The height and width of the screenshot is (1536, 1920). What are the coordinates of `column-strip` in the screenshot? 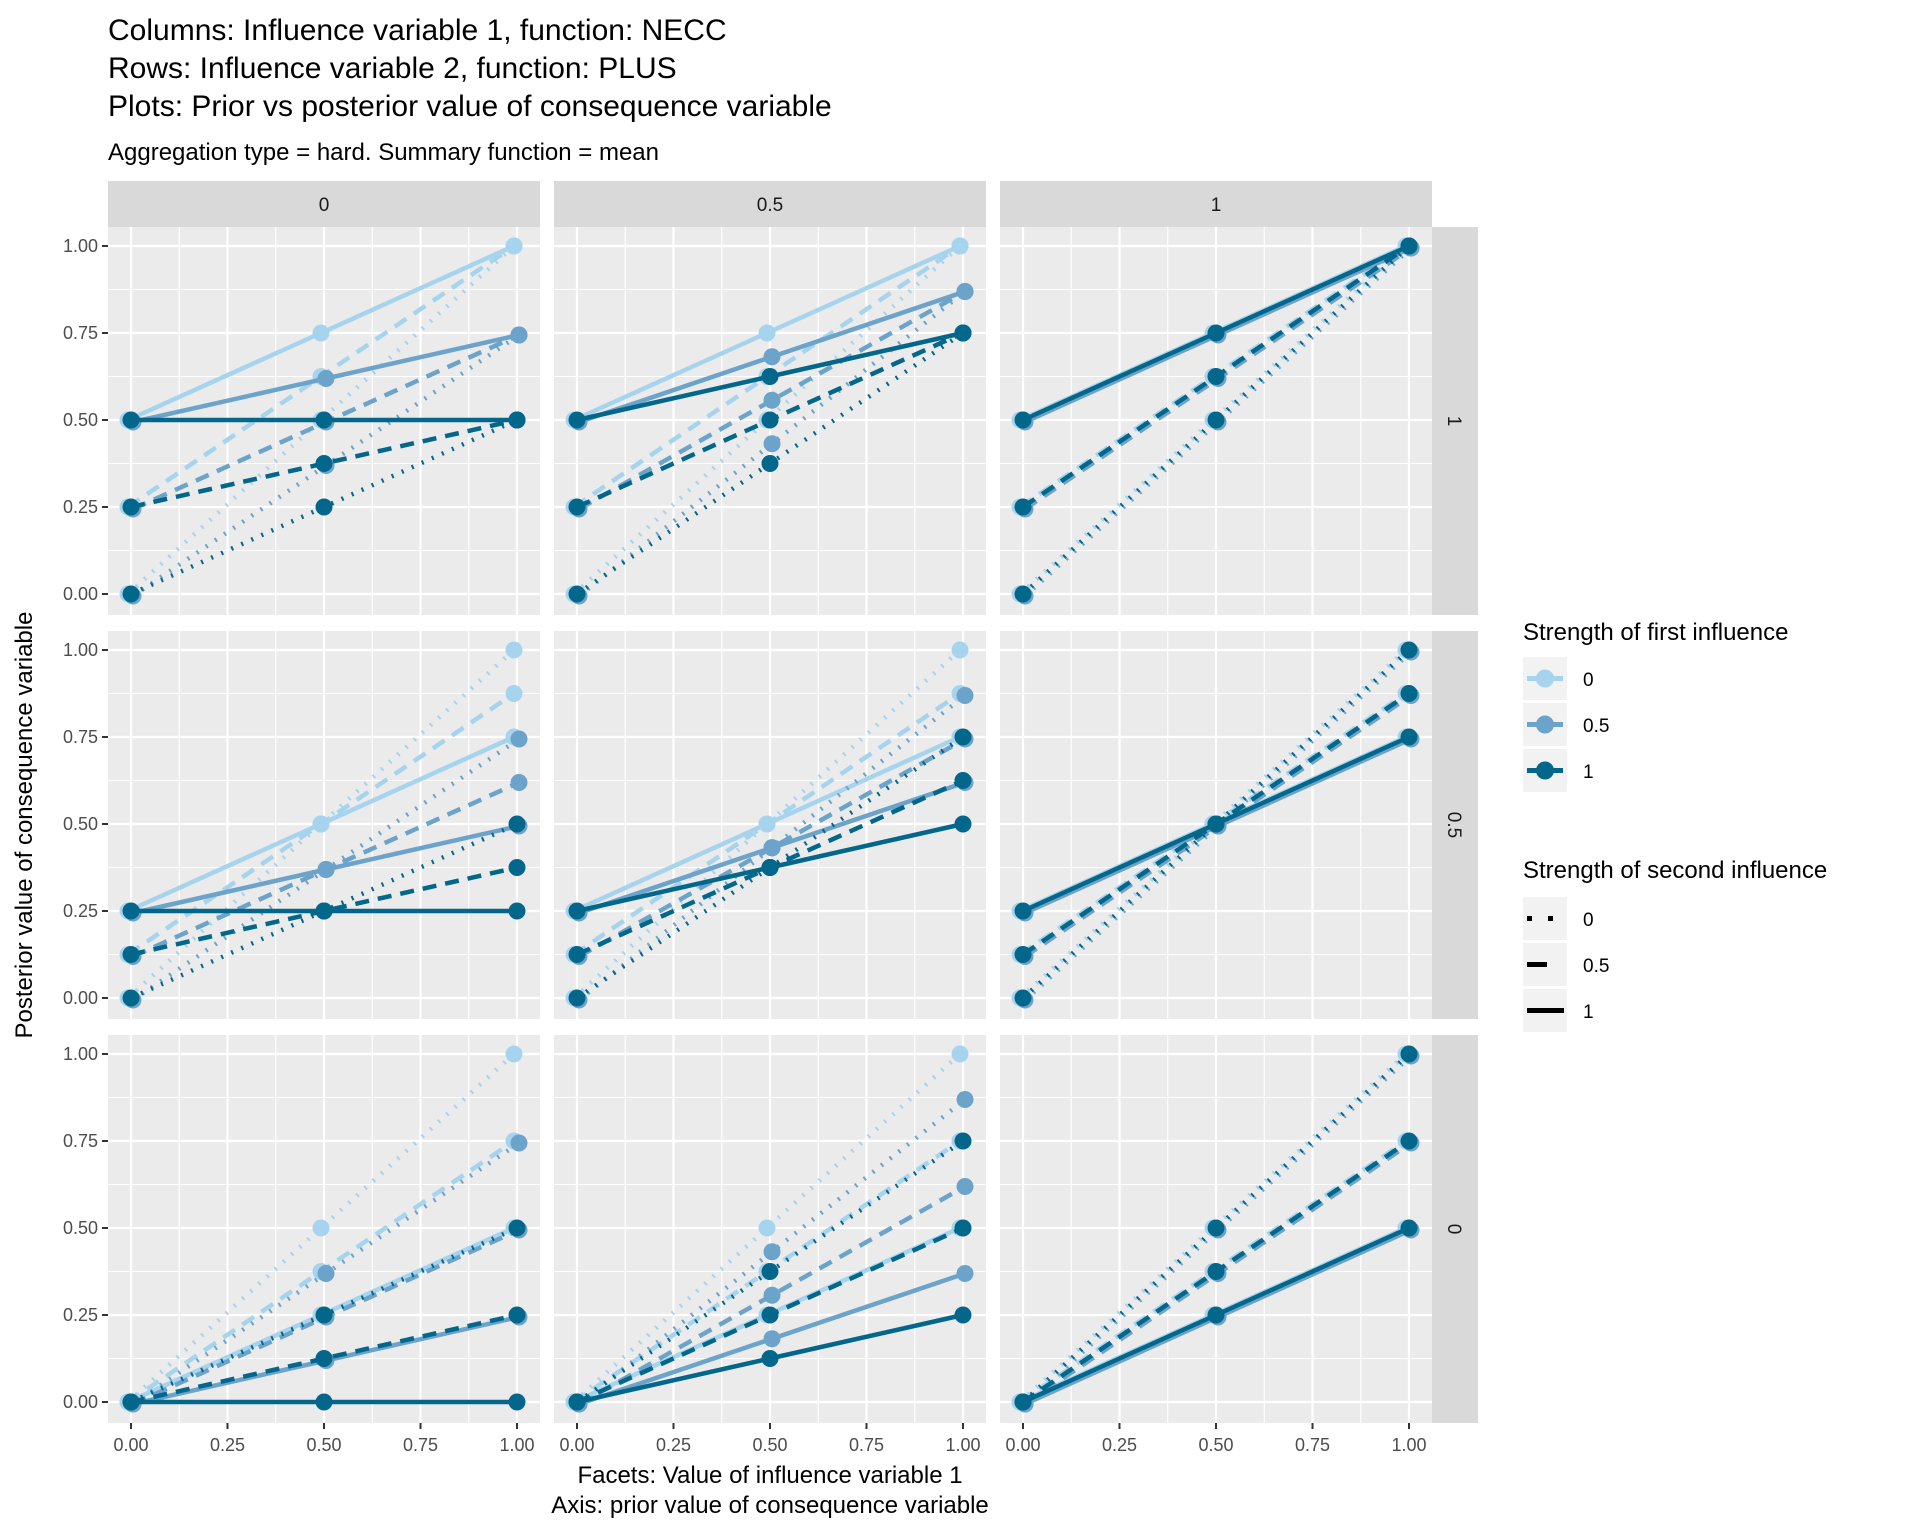 It's located at (1216, 204).